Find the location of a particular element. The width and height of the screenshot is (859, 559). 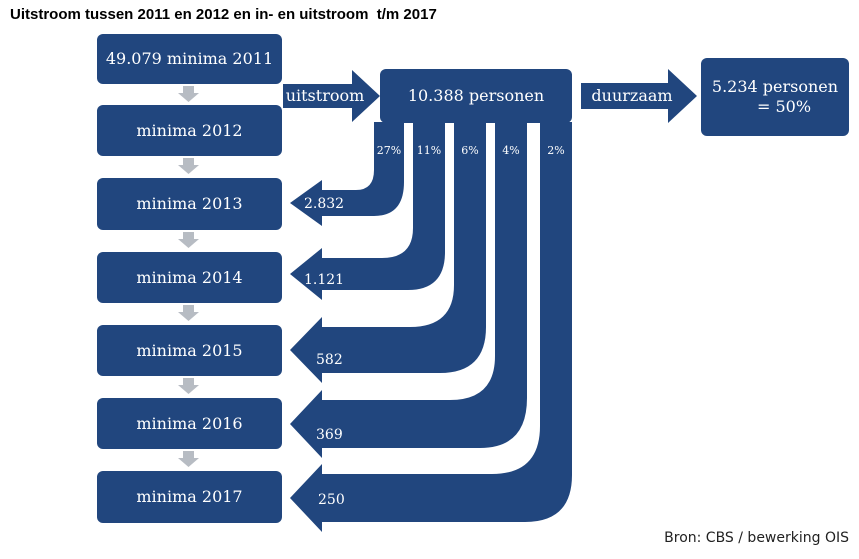

box-minima-2012-label: minima 2012 is located at coordinates (189, 130).